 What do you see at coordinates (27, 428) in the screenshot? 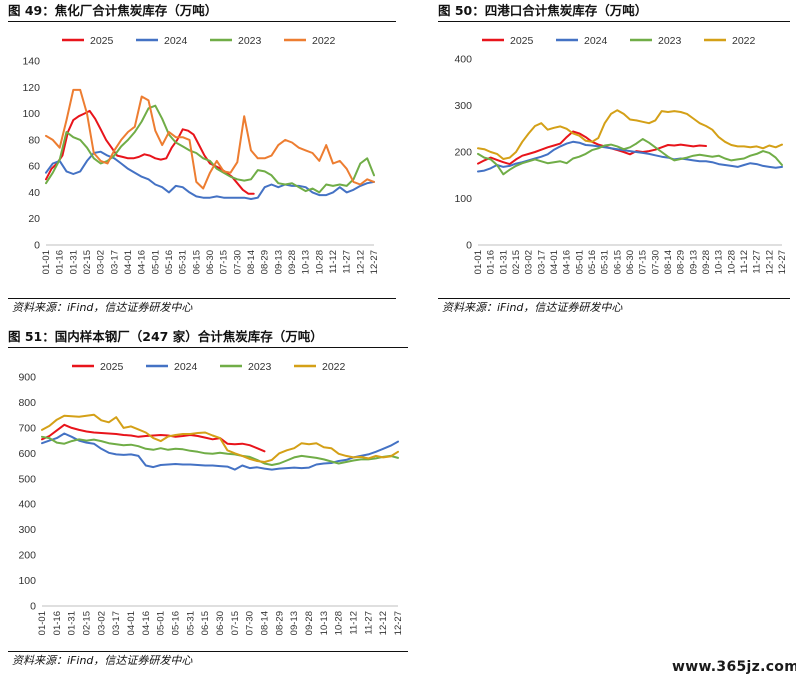
I see `y-tick-label: 700` at bounding box center [27, 428].